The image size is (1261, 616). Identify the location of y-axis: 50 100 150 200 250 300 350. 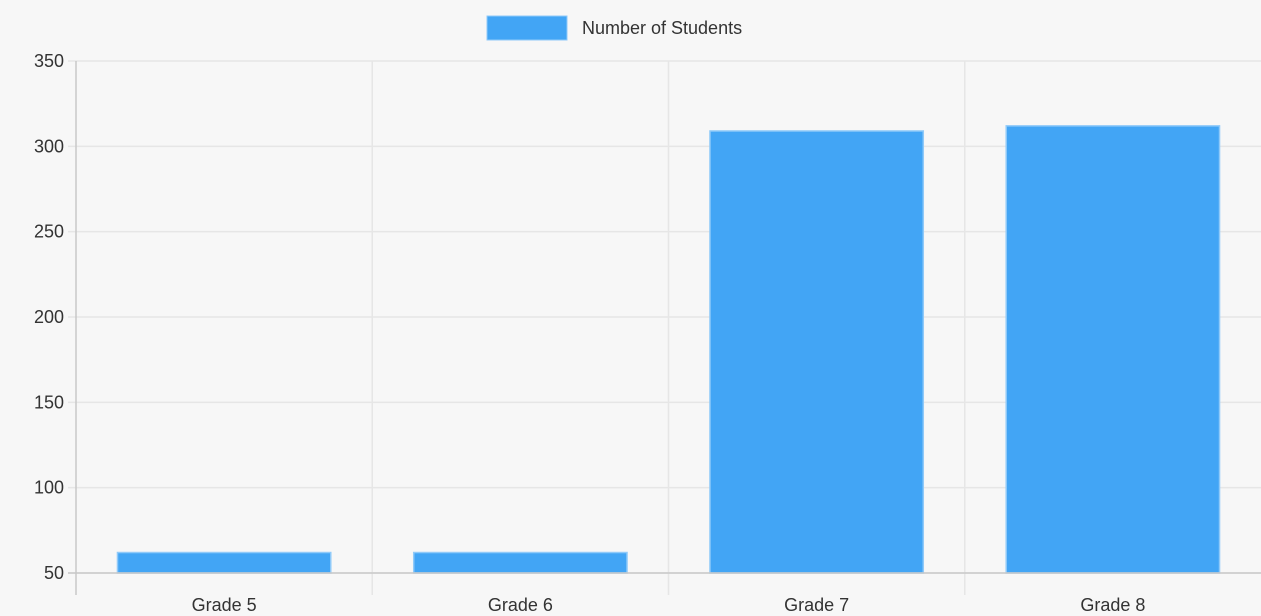
(55, 323).